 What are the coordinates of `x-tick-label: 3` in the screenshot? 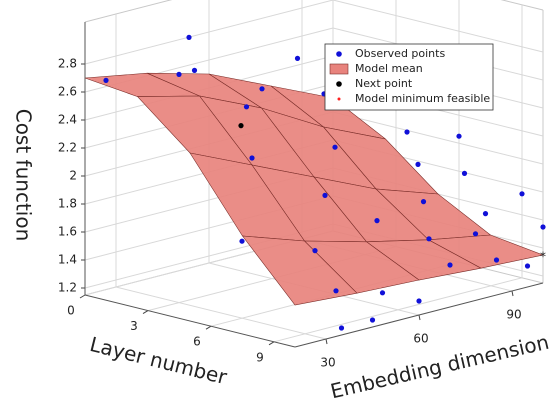 It's located at (134, 326).